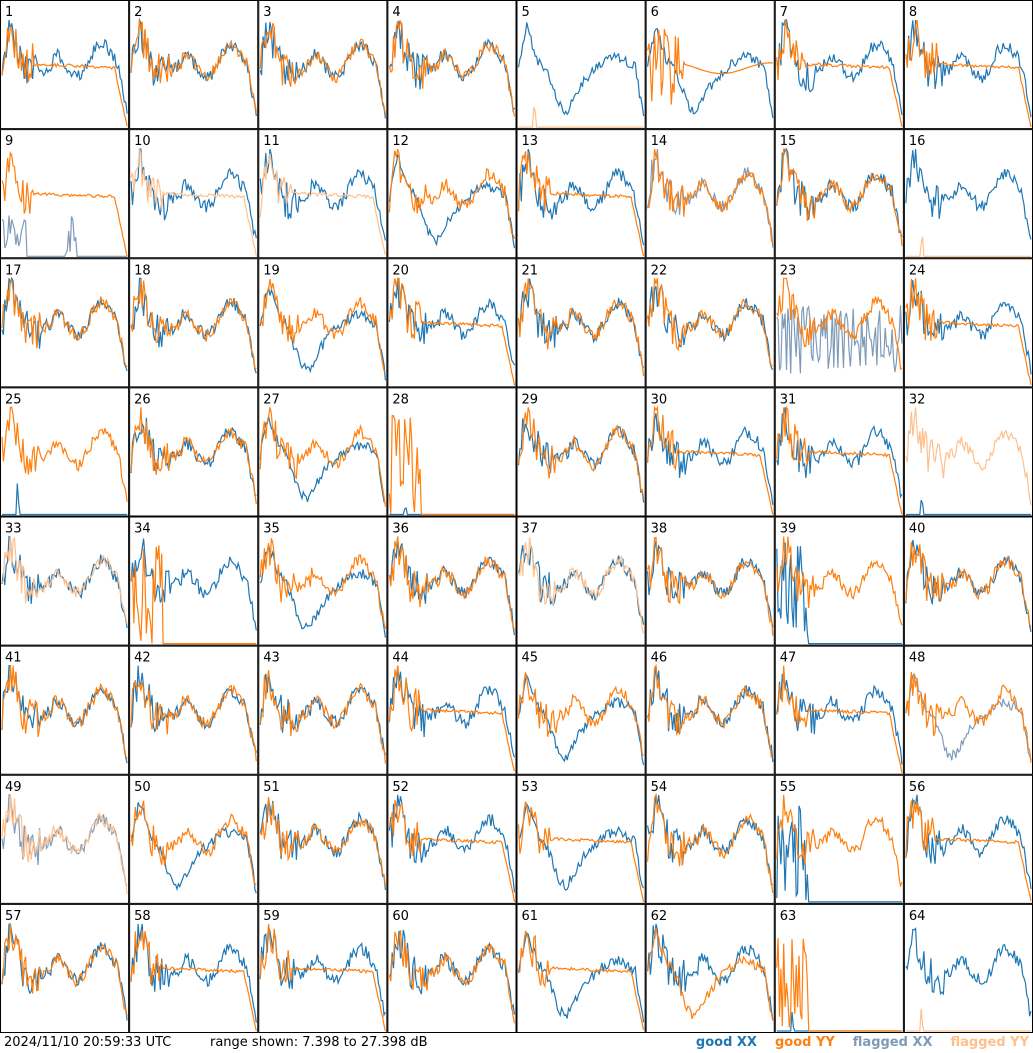 This screenshot has height=1053, width=1033. What do you see at coordinates (400, 658) in the screenshot?
I see `panel-label: 44` at bounding box center [400, 658].